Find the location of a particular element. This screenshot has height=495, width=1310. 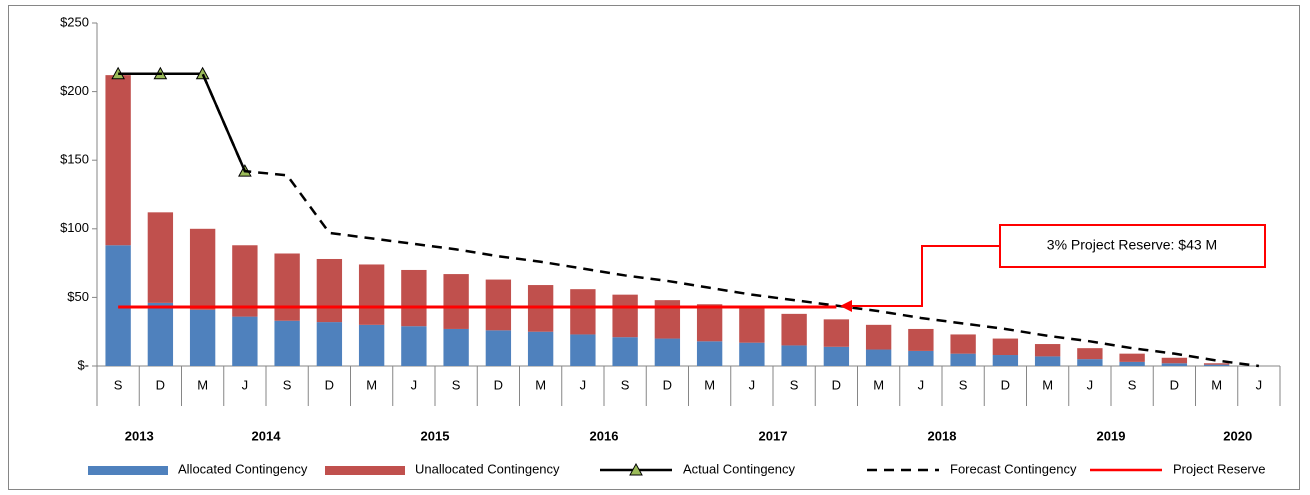

y-tick-label: $200 is located at coordinates (74, 90).